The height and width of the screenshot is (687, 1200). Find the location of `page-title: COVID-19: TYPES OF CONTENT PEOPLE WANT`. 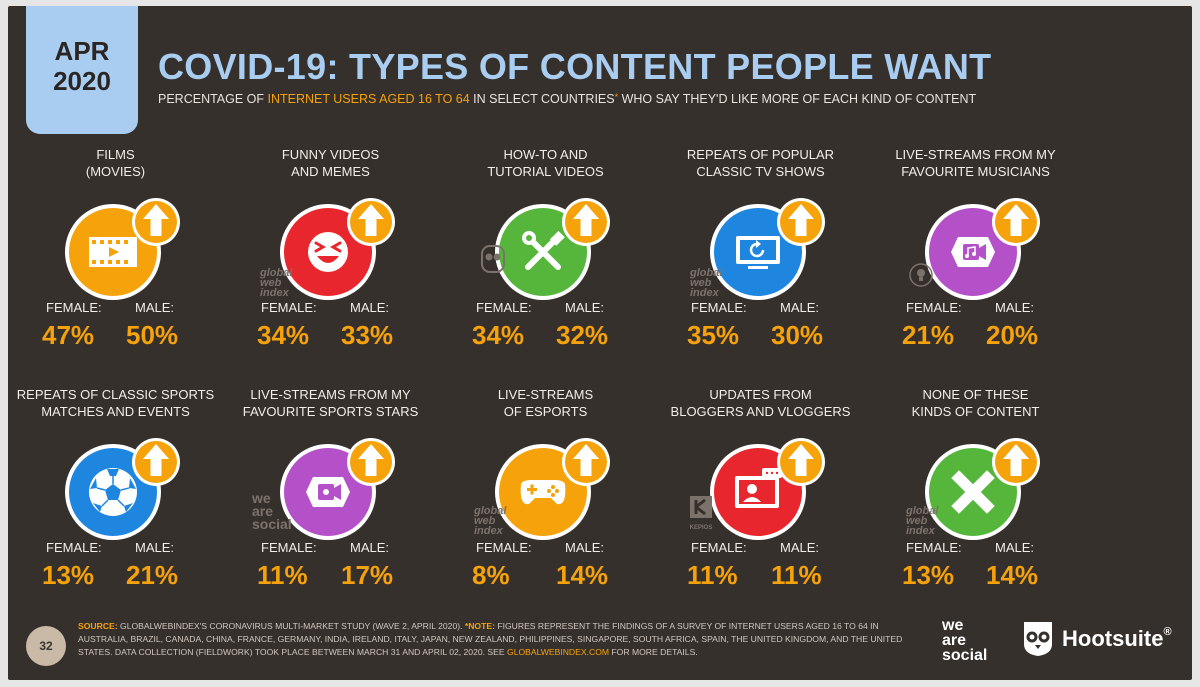

page-title: COVID-19: TYPES OF CONTENT PEOPLE WANT is located at coordinates (575, 66).